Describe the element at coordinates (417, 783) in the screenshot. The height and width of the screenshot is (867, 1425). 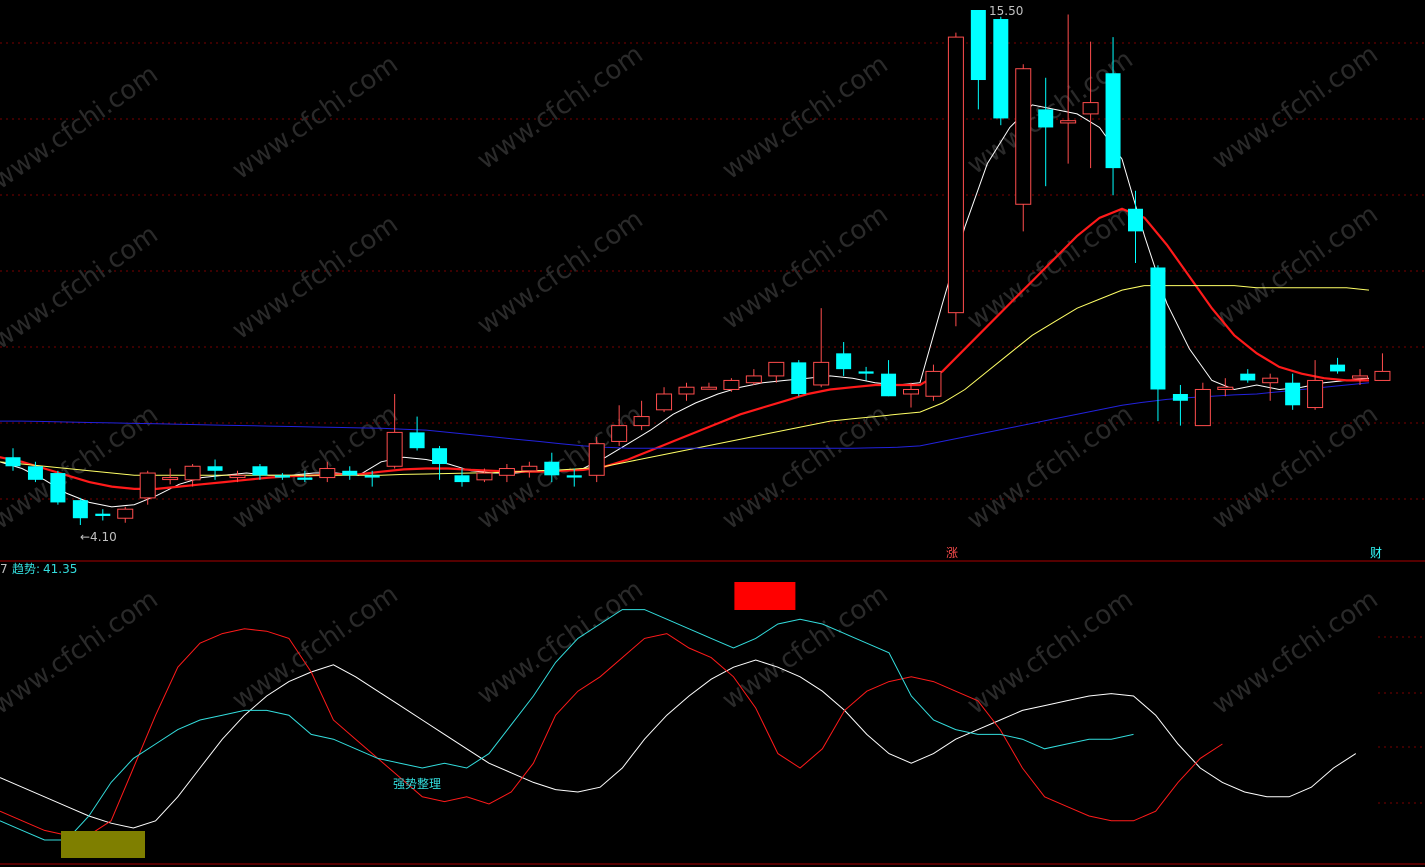
I see `indicator-note: 强势整理` at that location.